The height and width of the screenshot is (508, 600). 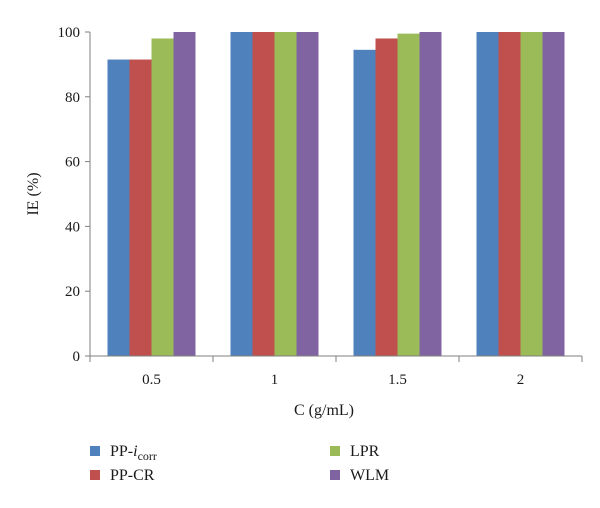 What do you see at coordinates (69, 33) in the screenshot?
I see `y-tick-label: 100` at bounding box center [69, 33].